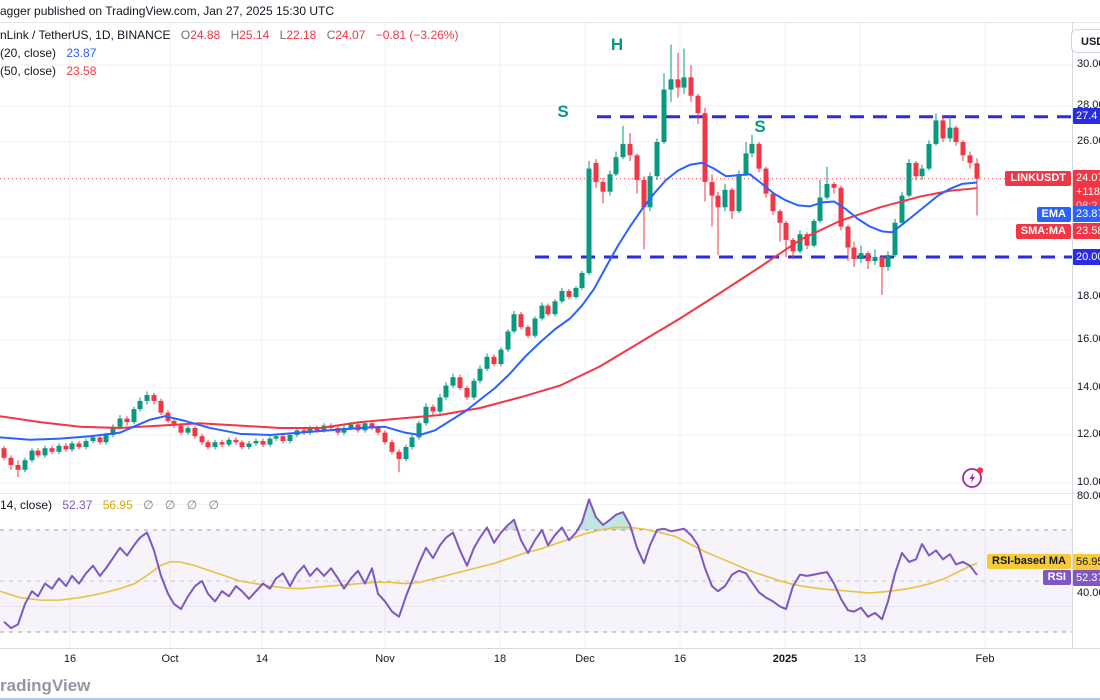  I want to click on ma20-legend-row: (20, close) 23.87, so click(48, 53).